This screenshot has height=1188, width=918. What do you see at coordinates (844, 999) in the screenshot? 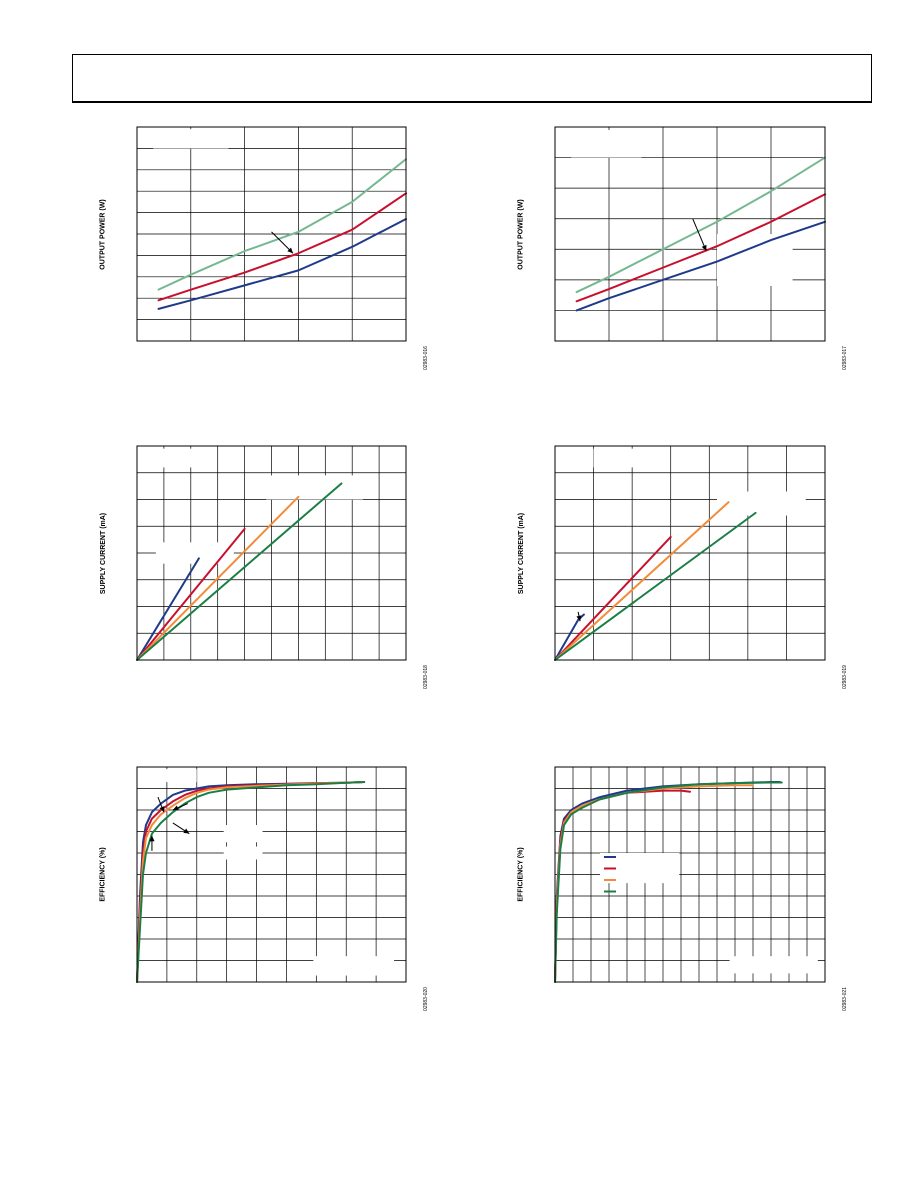
I see `figure-id: 02983-021` at bounding box center [844, 999].